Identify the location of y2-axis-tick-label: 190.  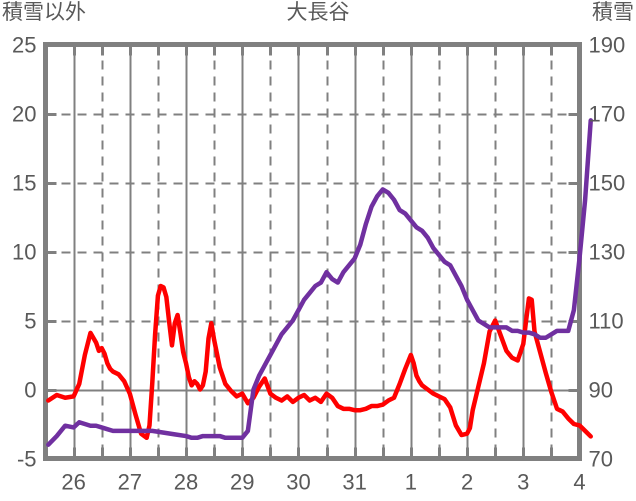
(607, 45).